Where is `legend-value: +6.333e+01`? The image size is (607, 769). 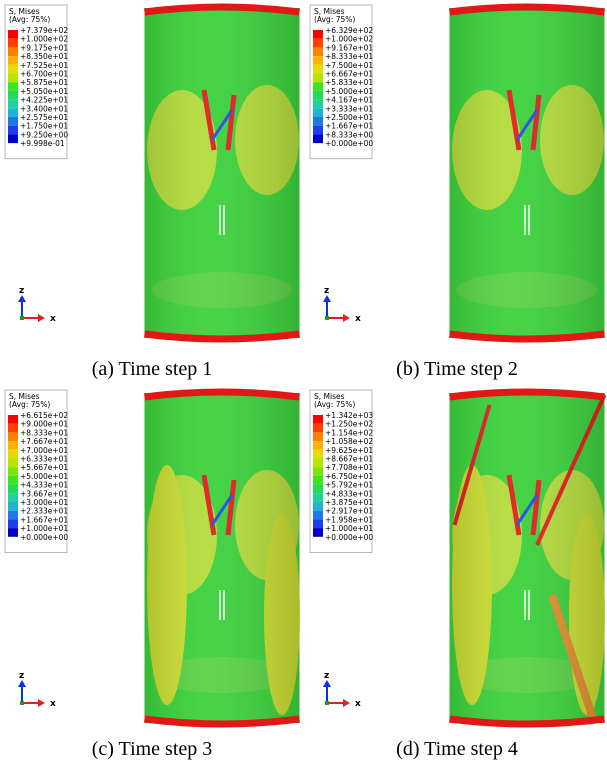 legend-value: +6.333e+01 is located at coordinates (44, 459).